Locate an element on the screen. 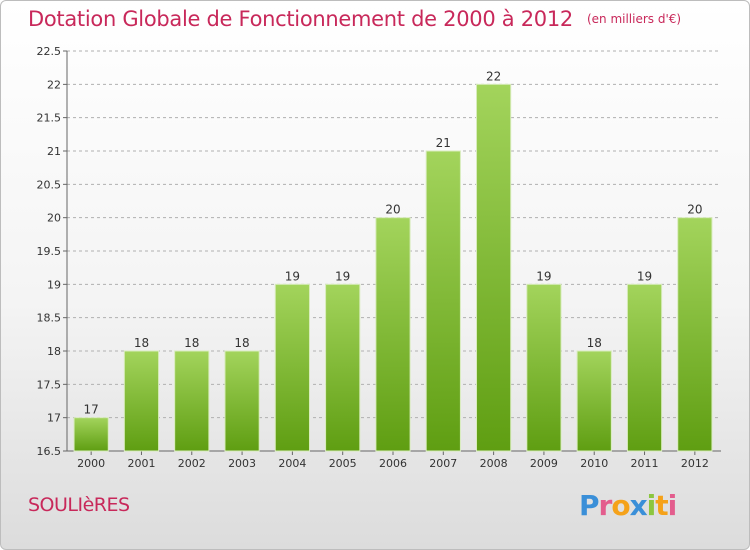 This screenshot has width=750, height=550. y-tick-label: 20 is located at coordinates (54, 218).